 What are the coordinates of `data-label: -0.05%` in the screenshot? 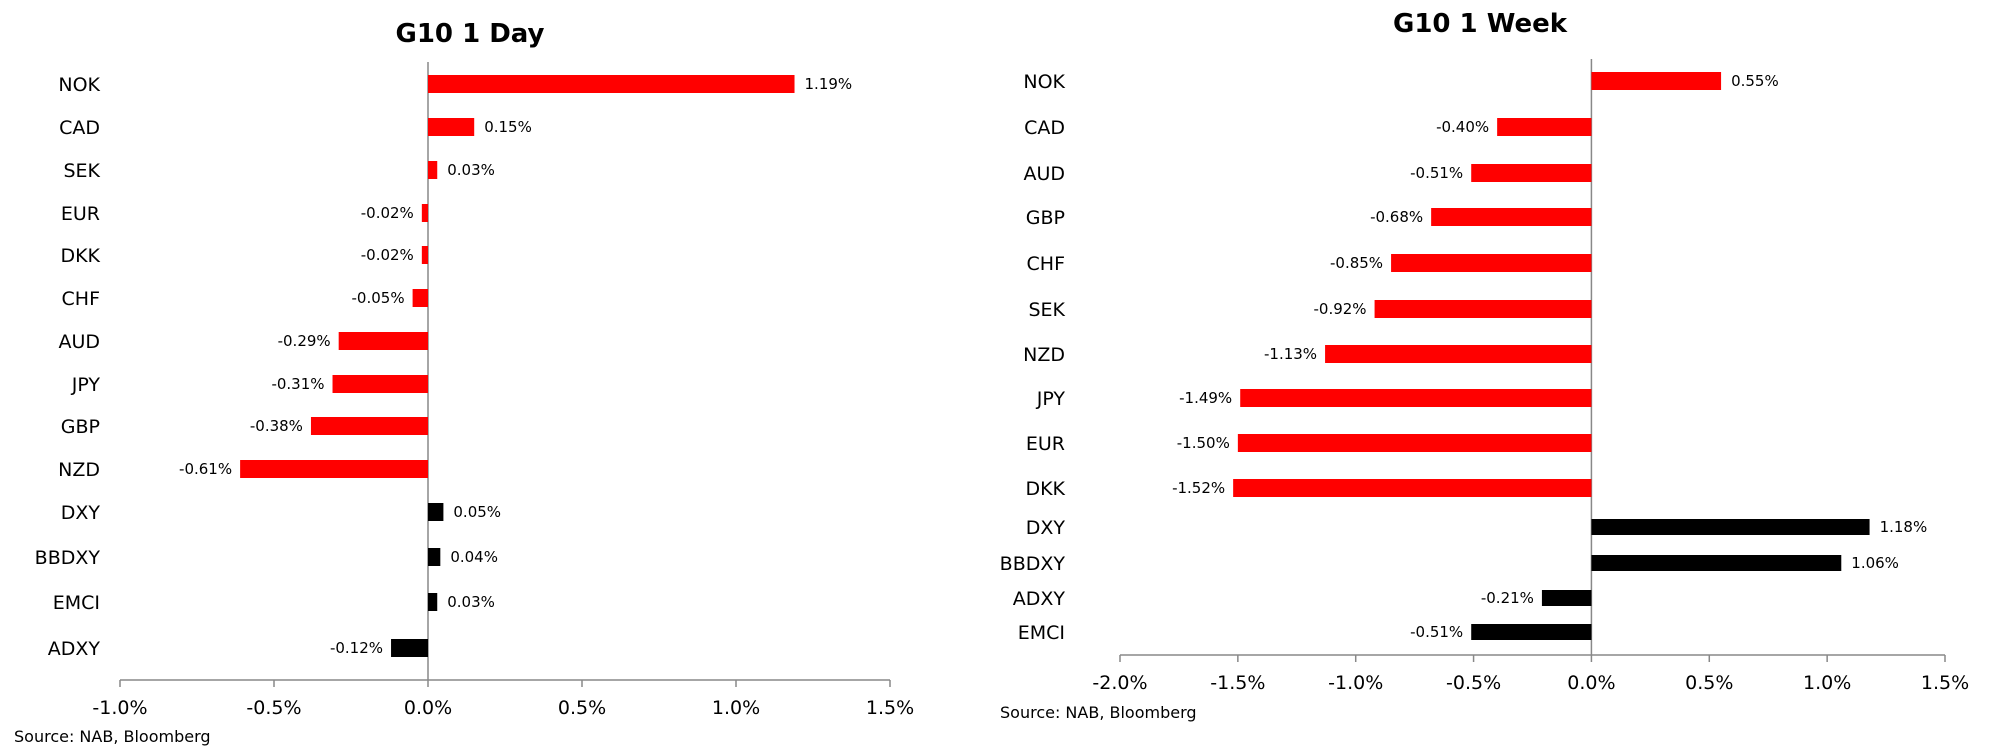 It's located at (378, 298).